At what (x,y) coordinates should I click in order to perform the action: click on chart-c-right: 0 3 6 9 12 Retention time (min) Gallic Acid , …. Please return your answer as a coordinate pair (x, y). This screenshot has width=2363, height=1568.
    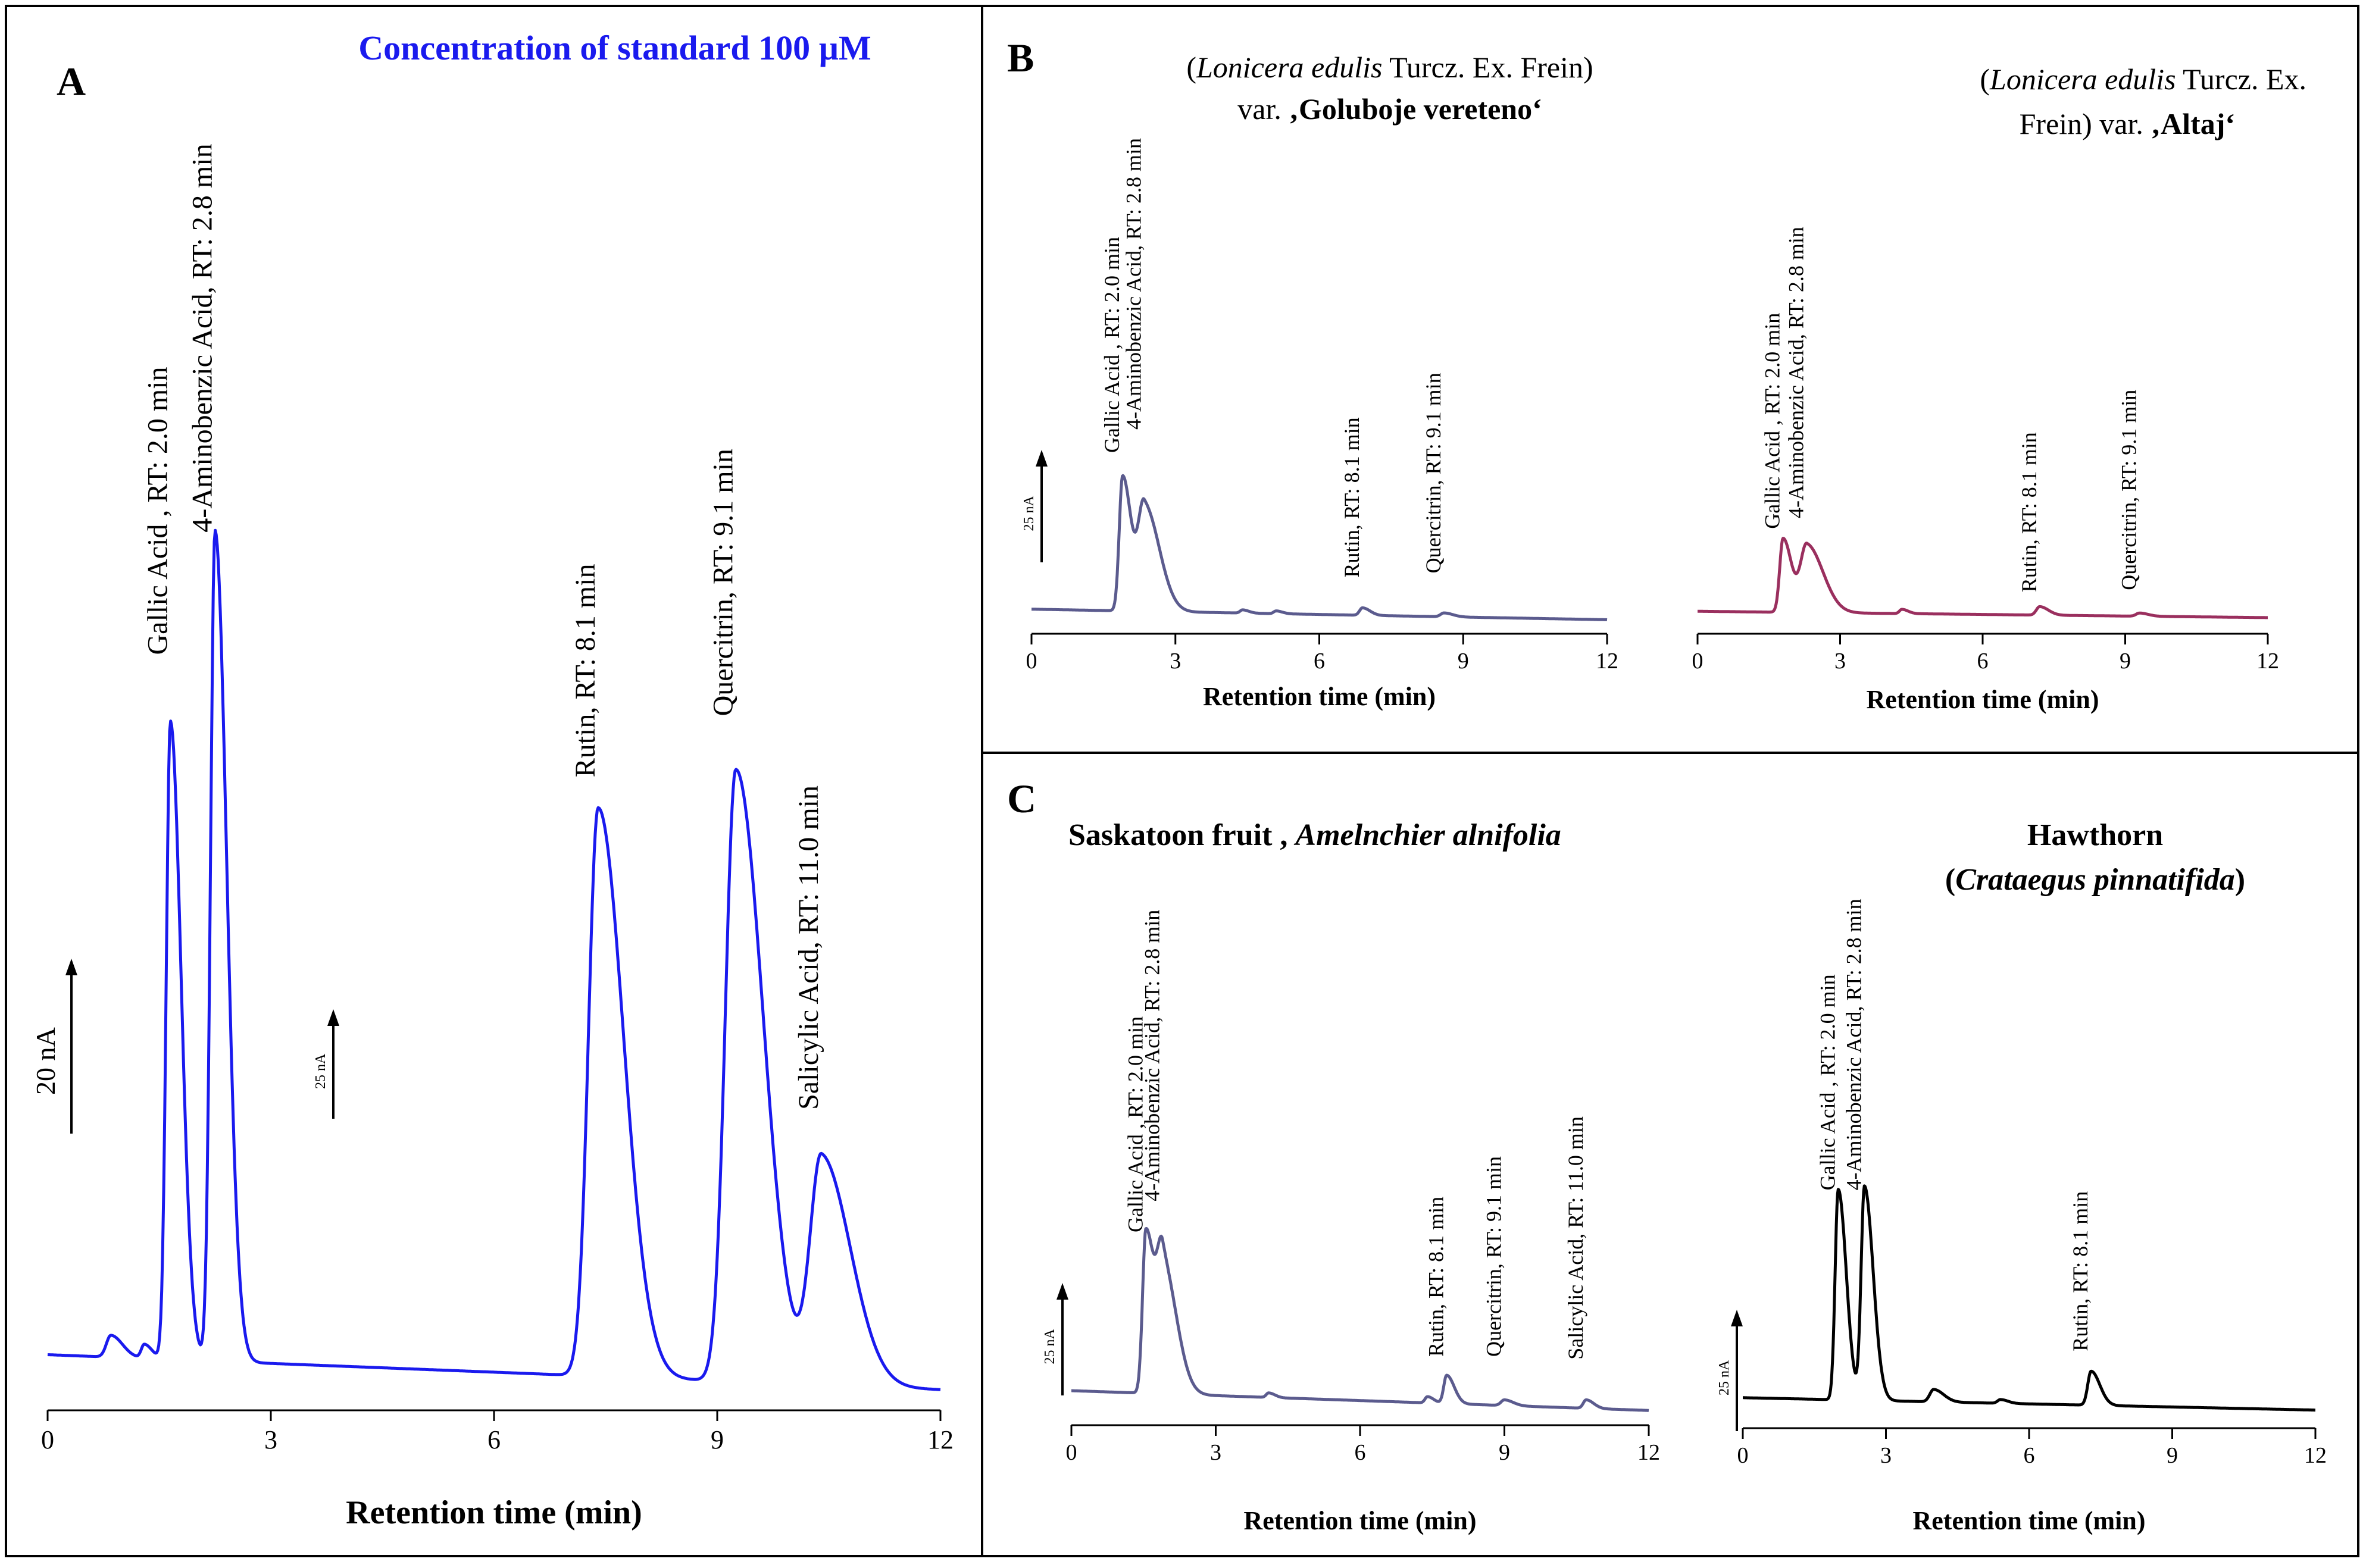
    Looking at the image, I should click on (2022, 1217).